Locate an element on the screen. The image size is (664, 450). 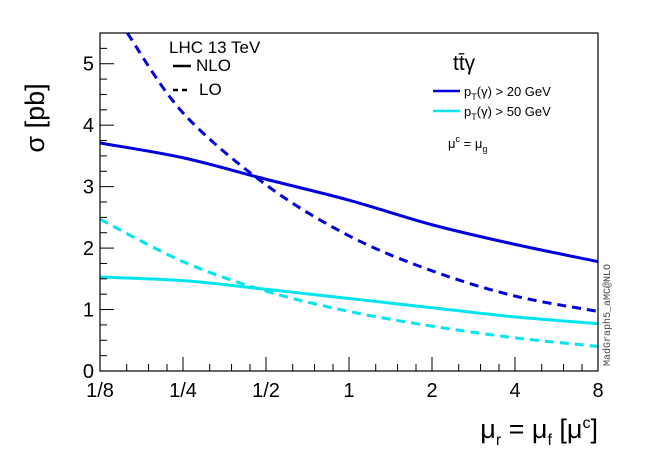
legend-nlo-label: NLO is located at coordinates (213, 65).